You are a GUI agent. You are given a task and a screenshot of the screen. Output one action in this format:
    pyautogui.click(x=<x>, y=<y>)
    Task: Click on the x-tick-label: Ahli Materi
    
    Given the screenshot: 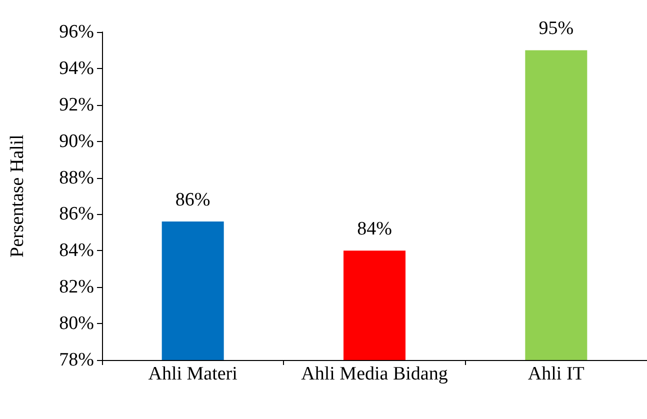 What is the action you would take?
    pyautogui.click(x=193, y=374)
    